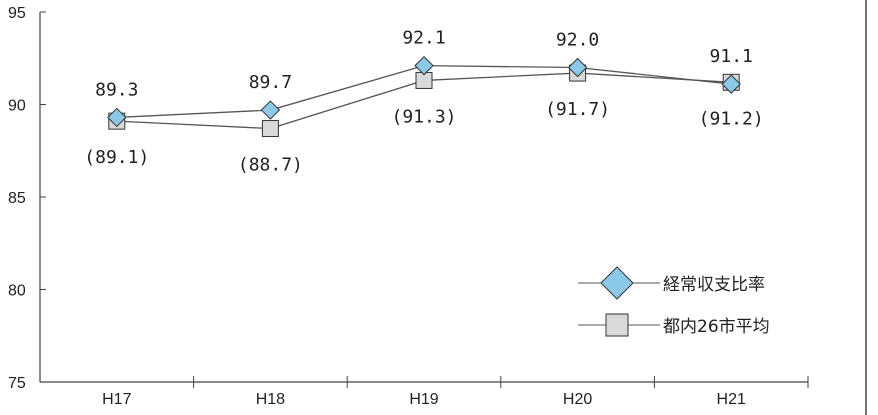  Describe the element at coordinates (423, 38) in the screenshot. I see `data-label-series-1: 92.1` at that location.